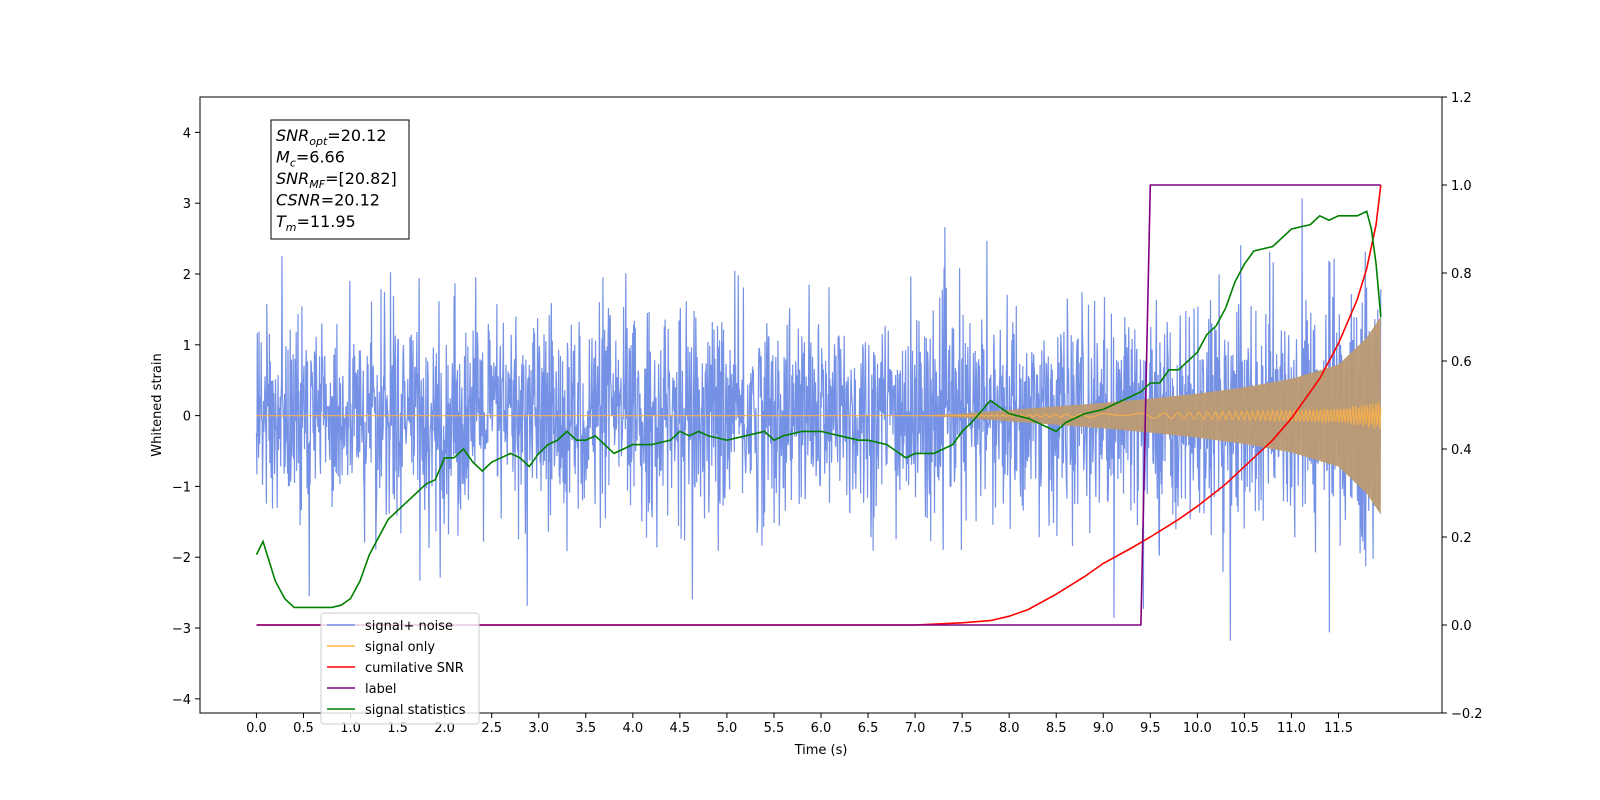 The image size is (1600, 800). Describe the element at coordinates (632, 728) in the screenshot. I see `x-tick-label: 4.0` at that location.